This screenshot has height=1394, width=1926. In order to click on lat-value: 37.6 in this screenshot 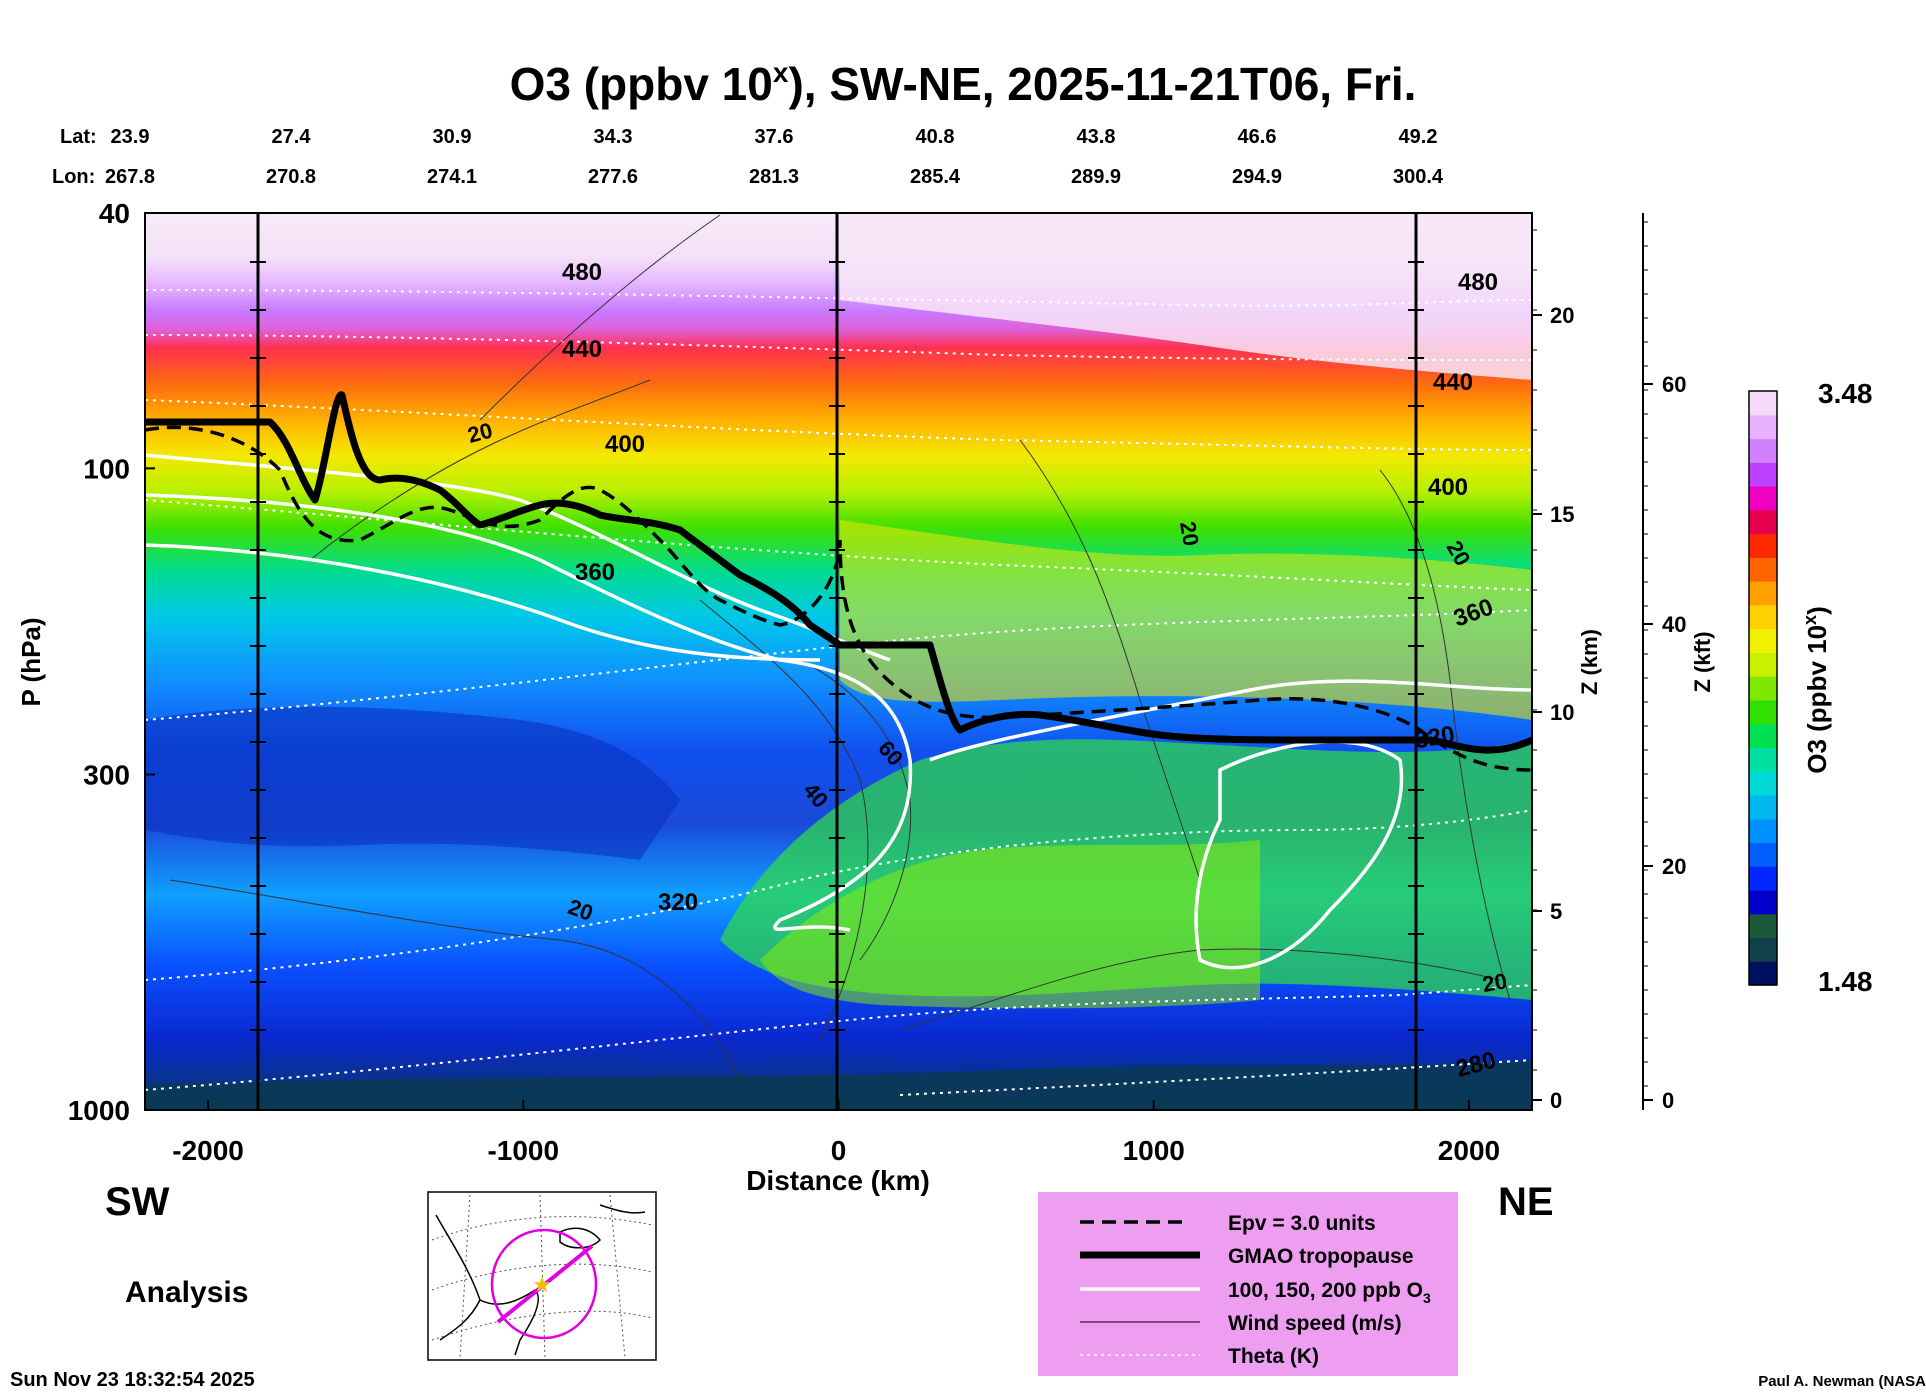, I will do `click(774, 137)`.